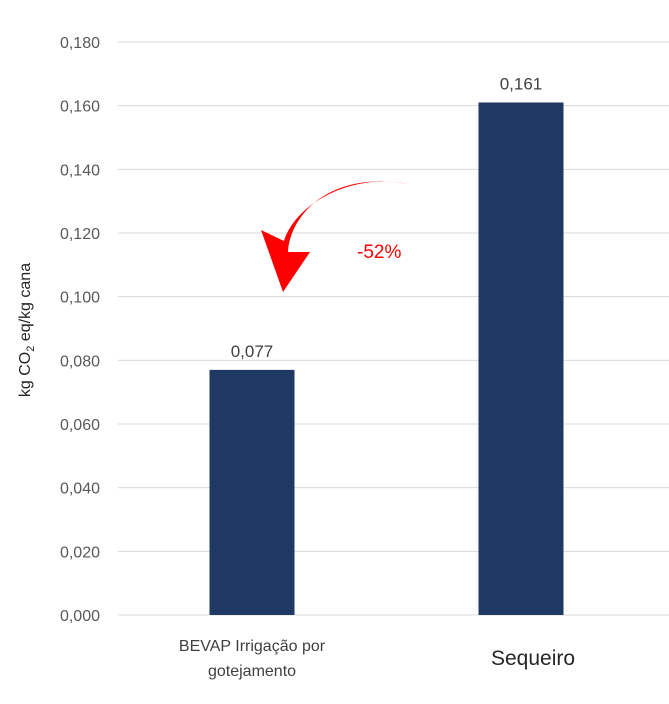 The width and height of the screenshot is (669, 704). What do you see at coordinates (80, 298) in the screenshot?
I see `y-tick-label: 0,100` at bounding box center [80, 298].